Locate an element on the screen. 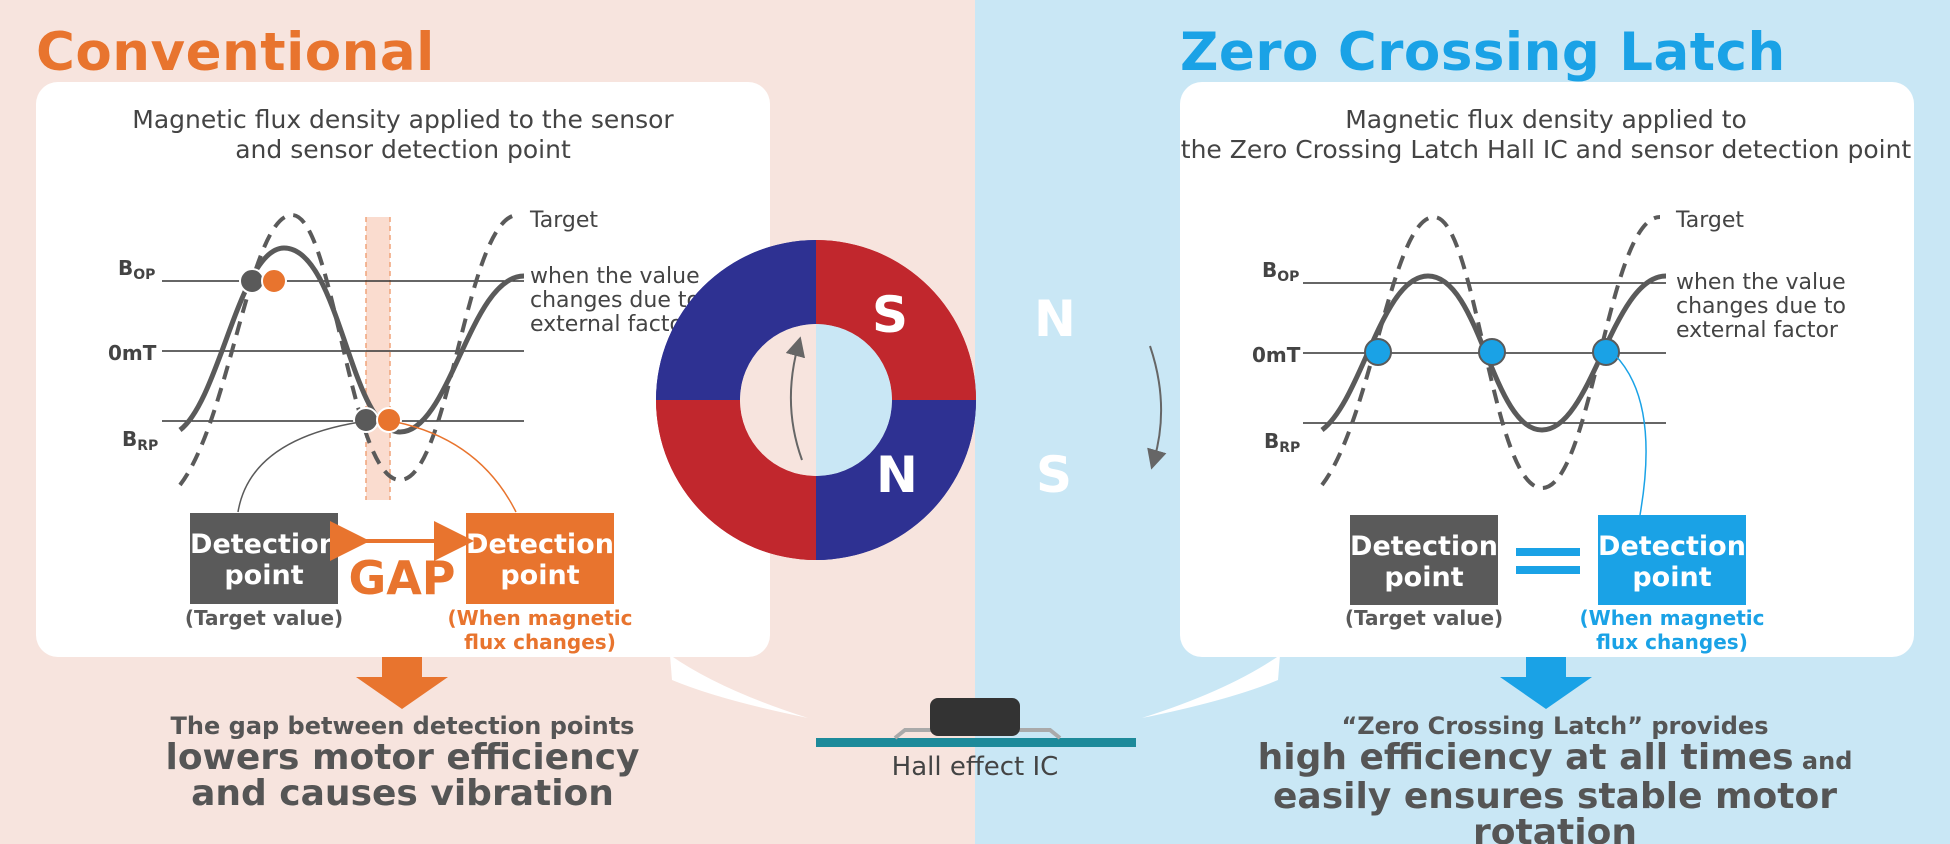 The width and height of the screenshot is (1950, 844). zero-crossing-shifted-caption-2: flux changes) is located at coordinates (1672, 642).